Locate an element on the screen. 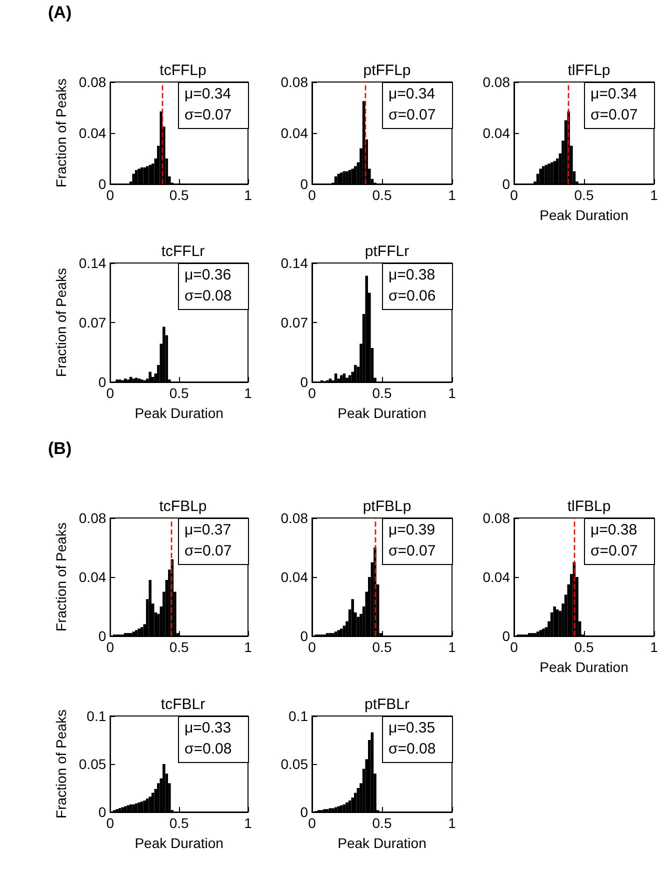 Image resolution: width=665 pixels, height=871 pixels. chart-title: tcFFLr is located at coordinates (183, 251).